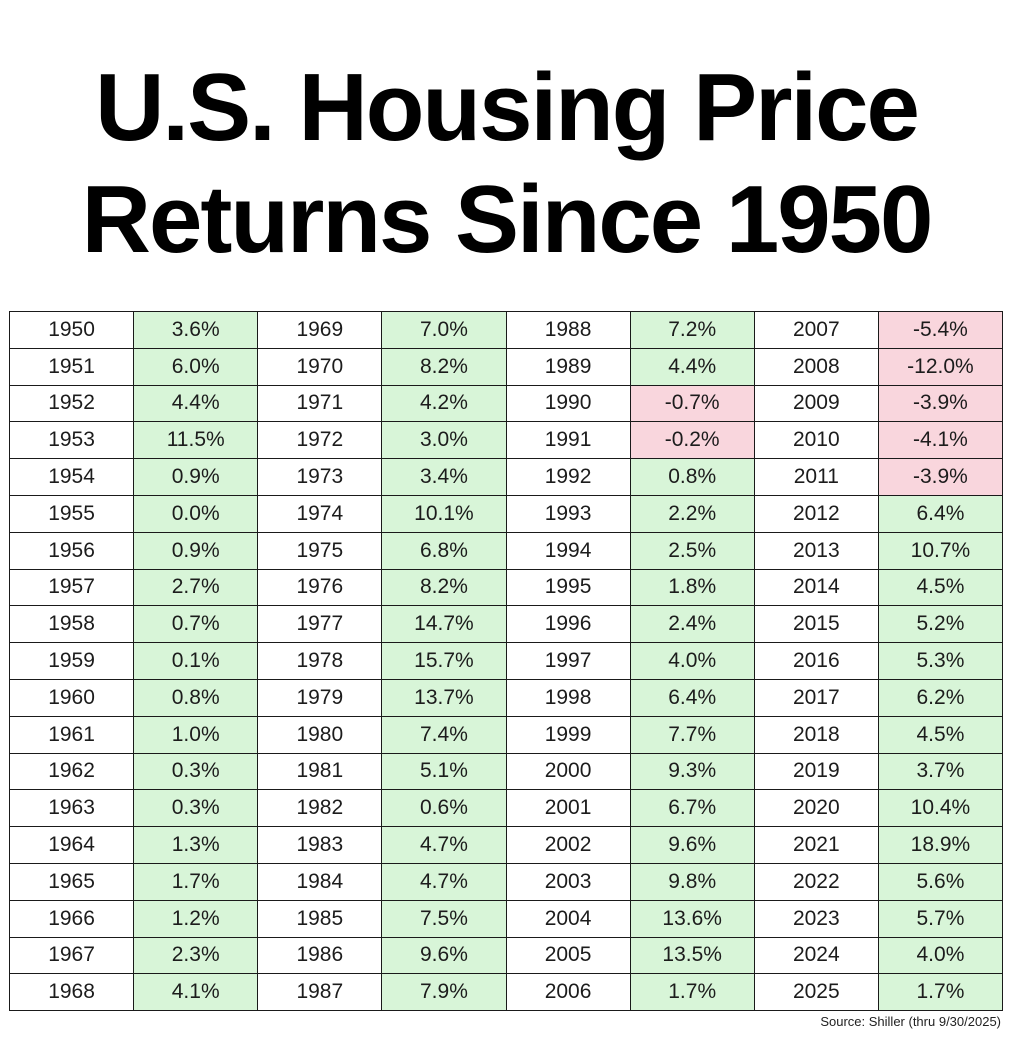 The width and height of the screenshot is (1013, 1037). I want to click on title-line-2: Returns Since 1950, so click(507, 219).